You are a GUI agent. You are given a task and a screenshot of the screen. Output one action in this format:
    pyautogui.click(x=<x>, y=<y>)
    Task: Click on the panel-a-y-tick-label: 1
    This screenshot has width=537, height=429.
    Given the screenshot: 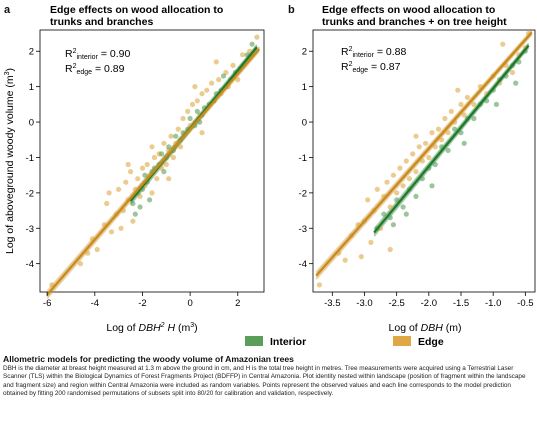 What is the action you would take?
    pyautogui.click(x=31, y=87)
    